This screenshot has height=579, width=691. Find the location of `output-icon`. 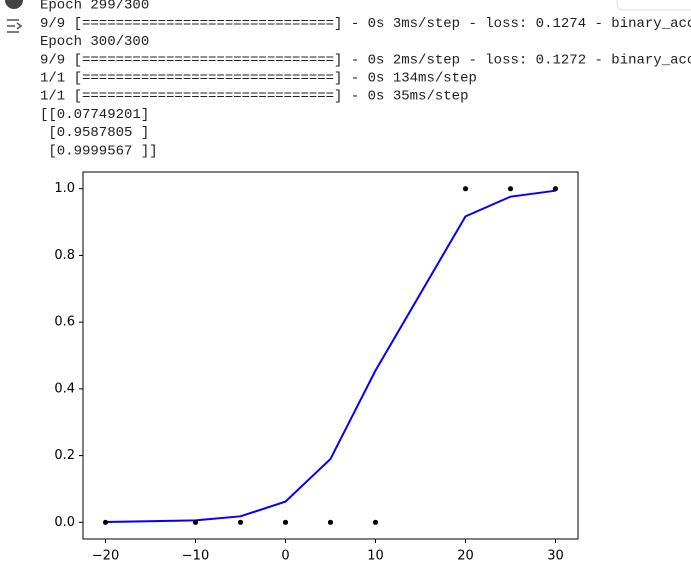

output-icon is located at coordinates (15, 26).